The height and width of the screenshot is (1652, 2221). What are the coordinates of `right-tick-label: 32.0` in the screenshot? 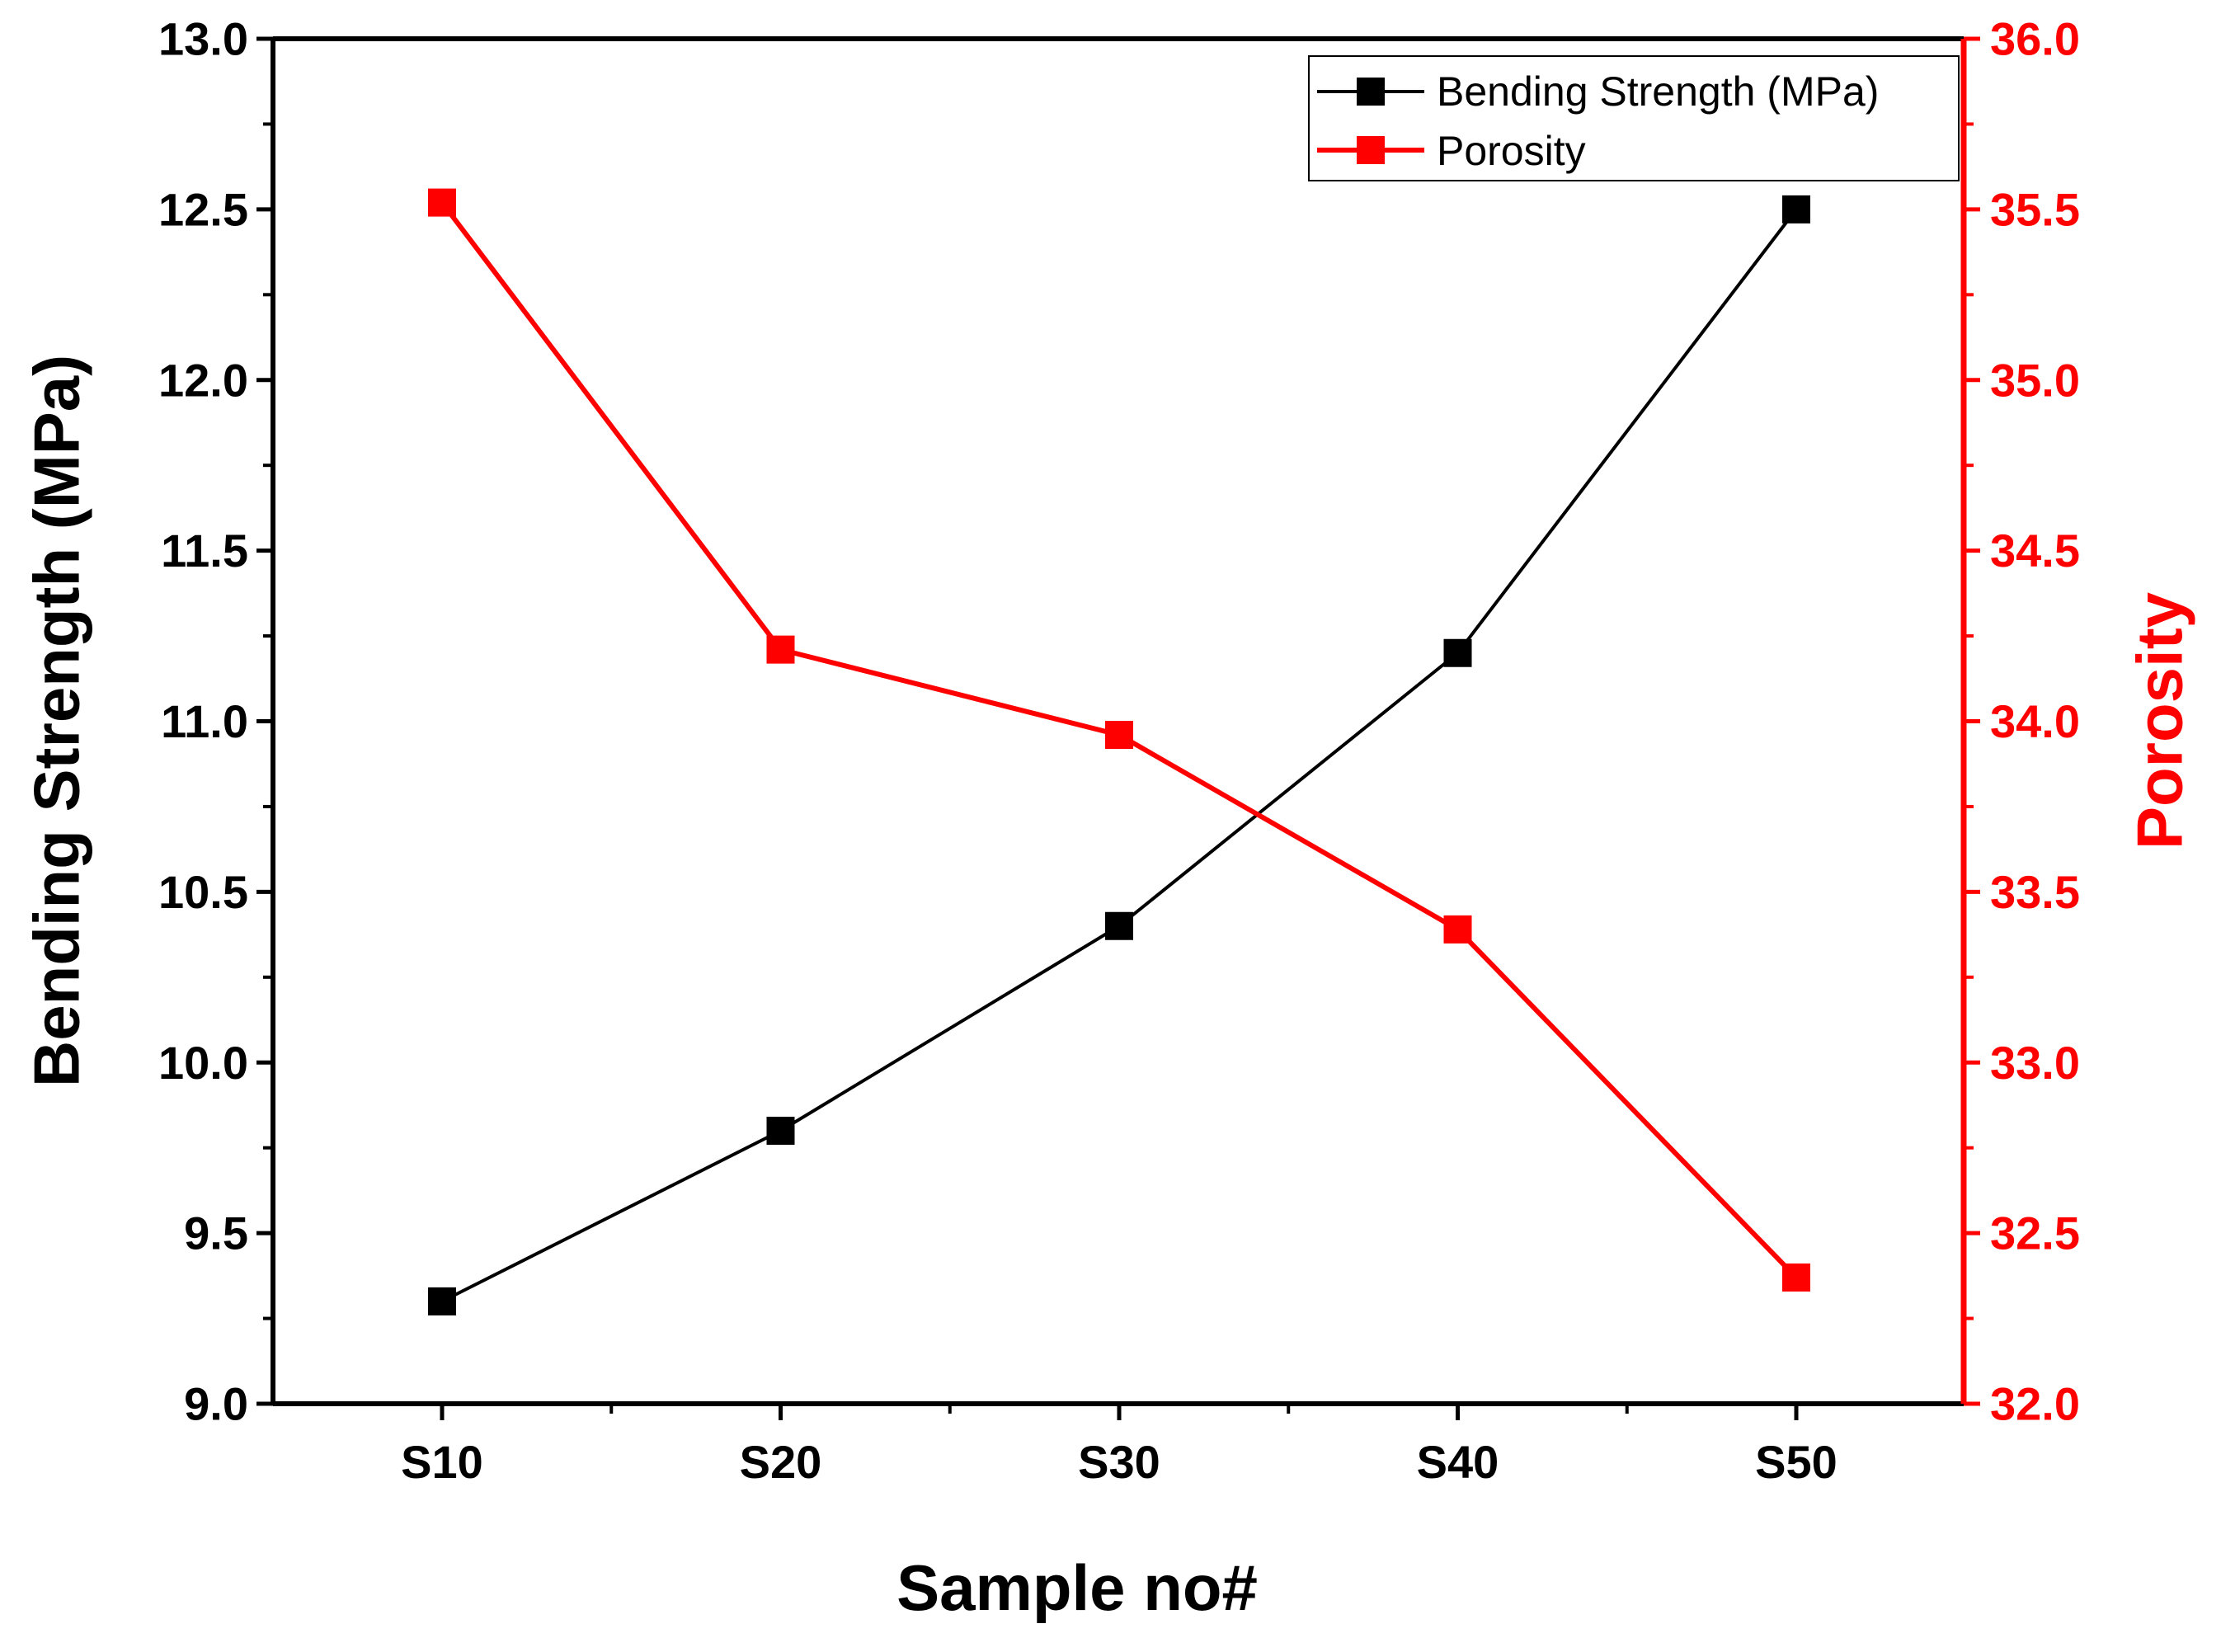 It's located at (2035, 1404).